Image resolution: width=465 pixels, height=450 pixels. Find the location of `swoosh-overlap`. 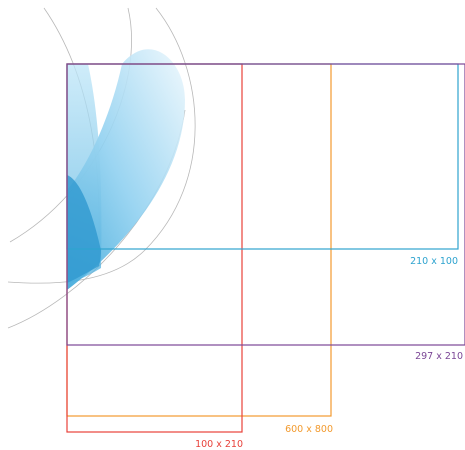

swoosh-overlap is located at coordinates (84, 229).